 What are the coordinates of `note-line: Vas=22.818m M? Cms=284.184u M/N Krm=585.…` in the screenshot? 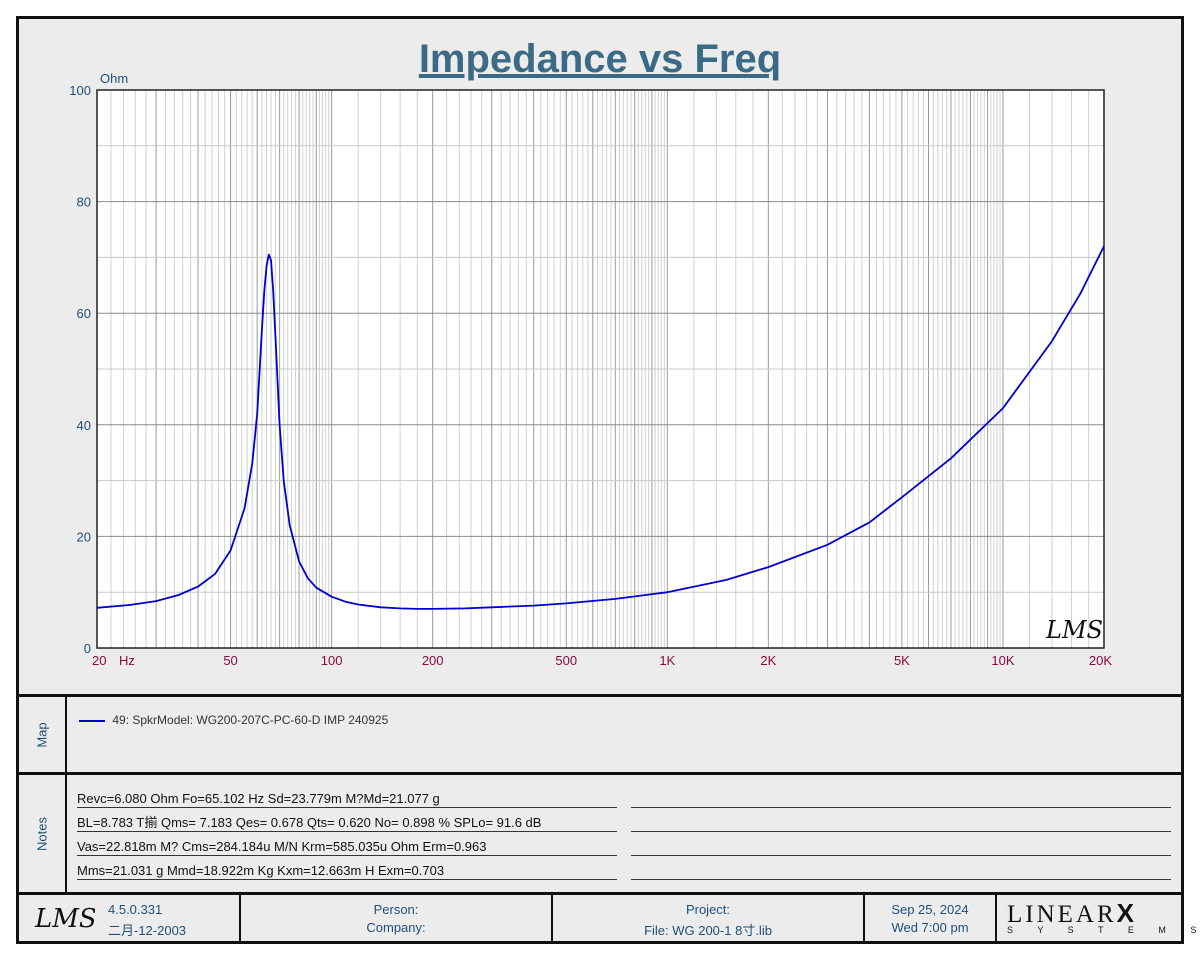 It's located at (347, 847).